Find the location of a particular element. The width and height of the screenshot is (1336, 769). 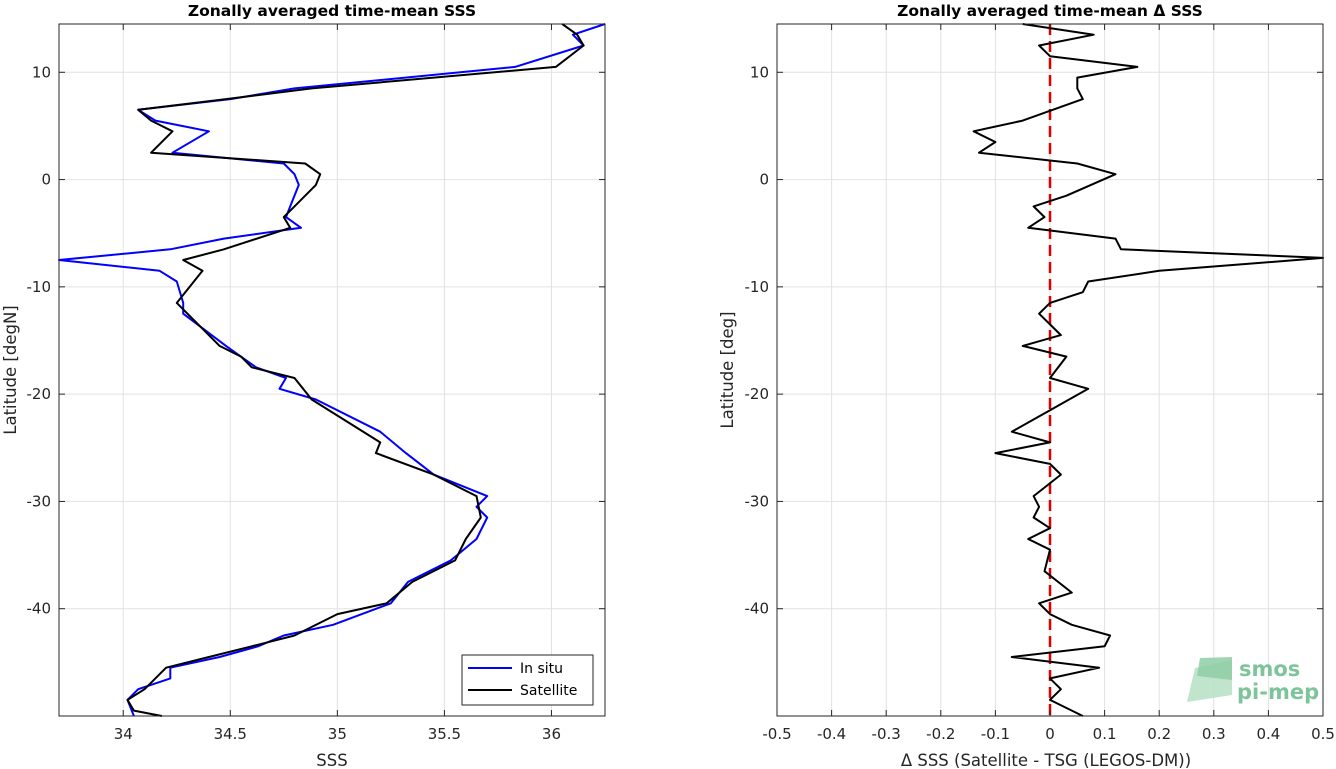

left-x-axis-label: SSS is located at coordinates (331, 760).